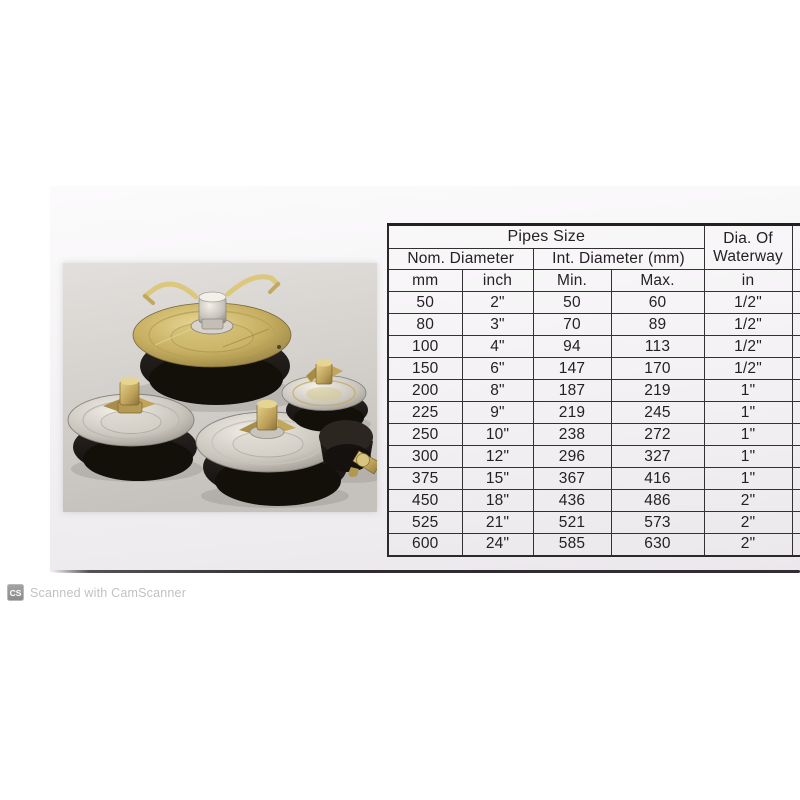  What do you see at coordinates (348, 448) in the screenshot?
I see `plug-rubber-cylinder` at bounding box center [348, 448].